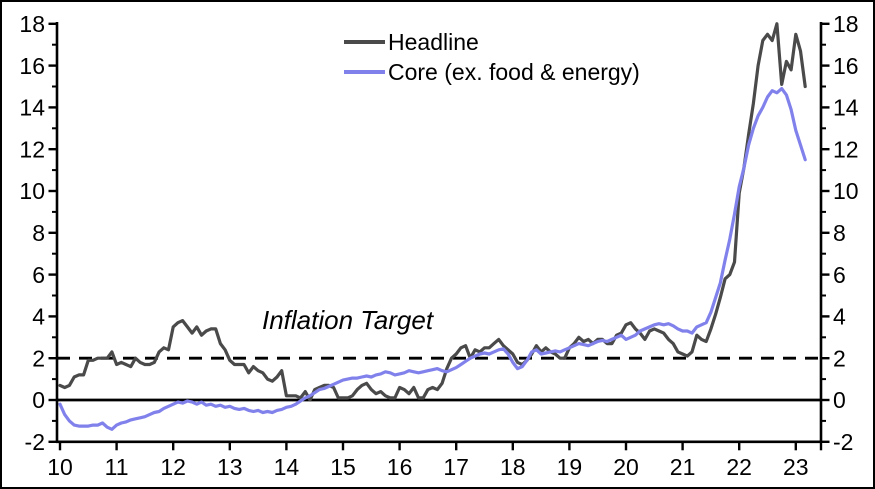  I want to click on y-axis-label-right: 6, so click(839, 275).